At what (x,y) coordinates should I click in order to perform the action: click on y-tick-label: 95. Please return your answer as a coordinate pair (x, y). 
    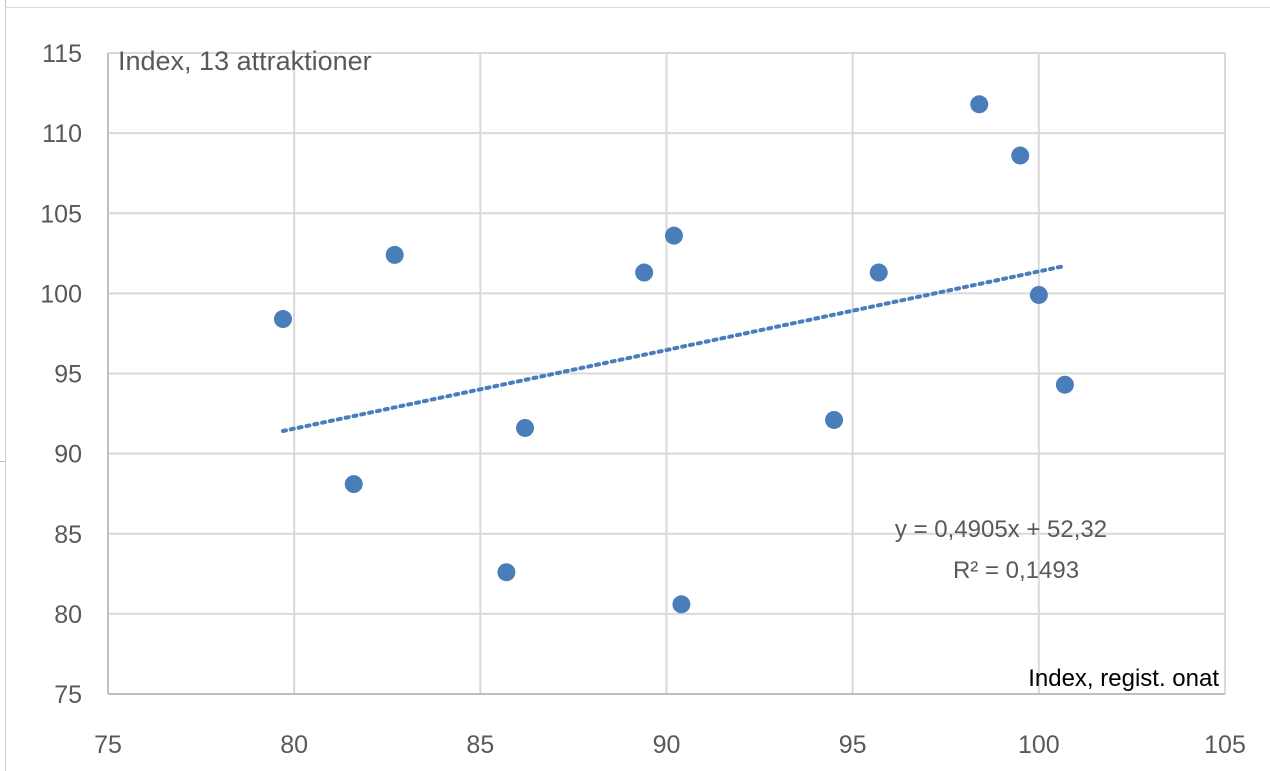
    Looking at the image, I should click on (68, 375).